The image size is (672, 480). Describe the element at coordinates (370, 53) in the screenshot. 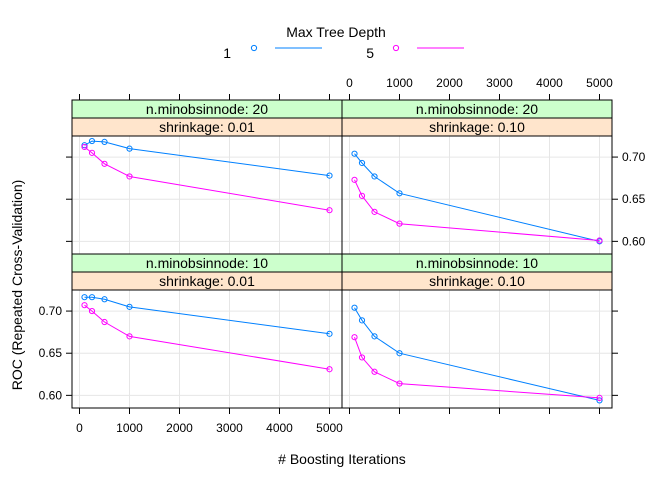

I see `legend-label-5: 5` at that location.